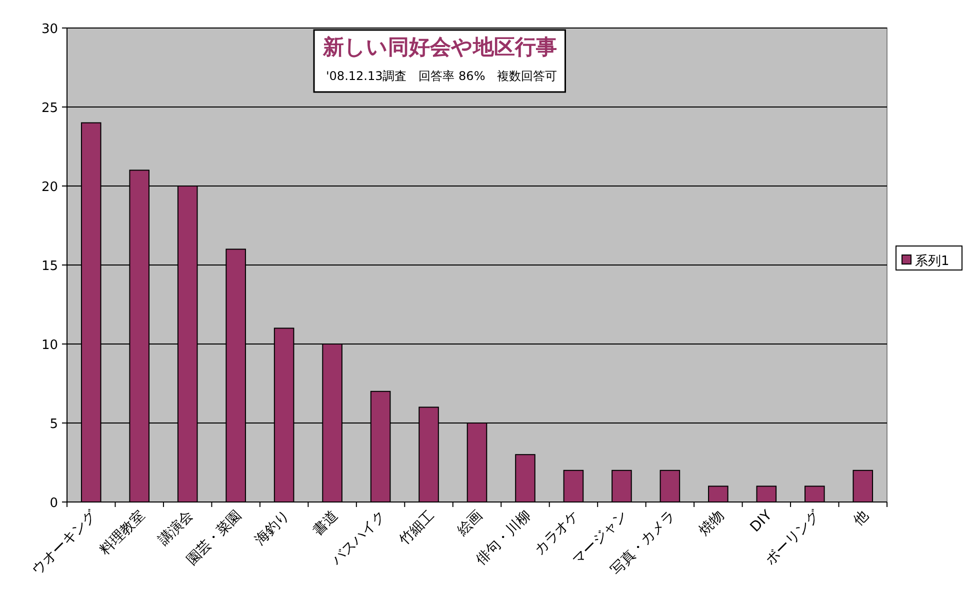  I want to click on x-tick-label: 焼物, so click(712, 523).